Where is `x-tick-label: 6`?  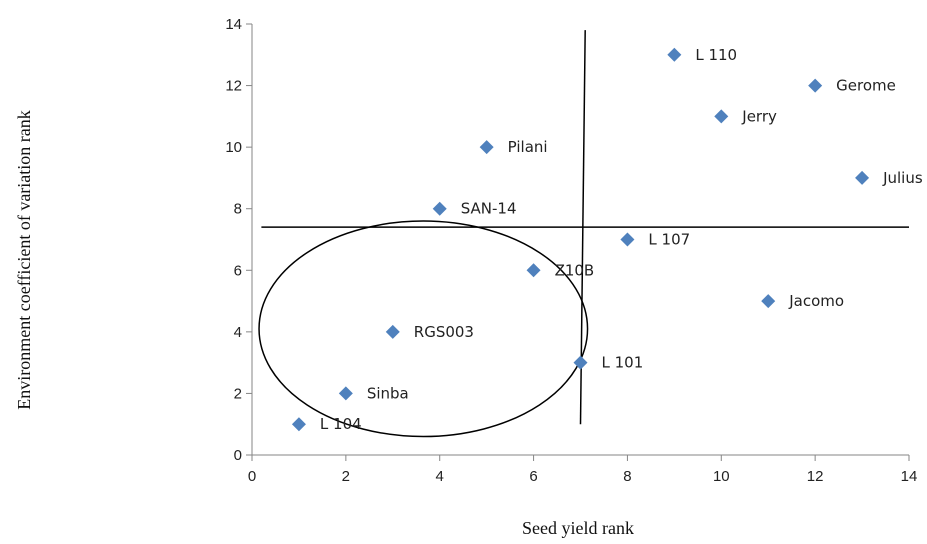
x-tick-label: 6 is located at coordinates (533, 476).